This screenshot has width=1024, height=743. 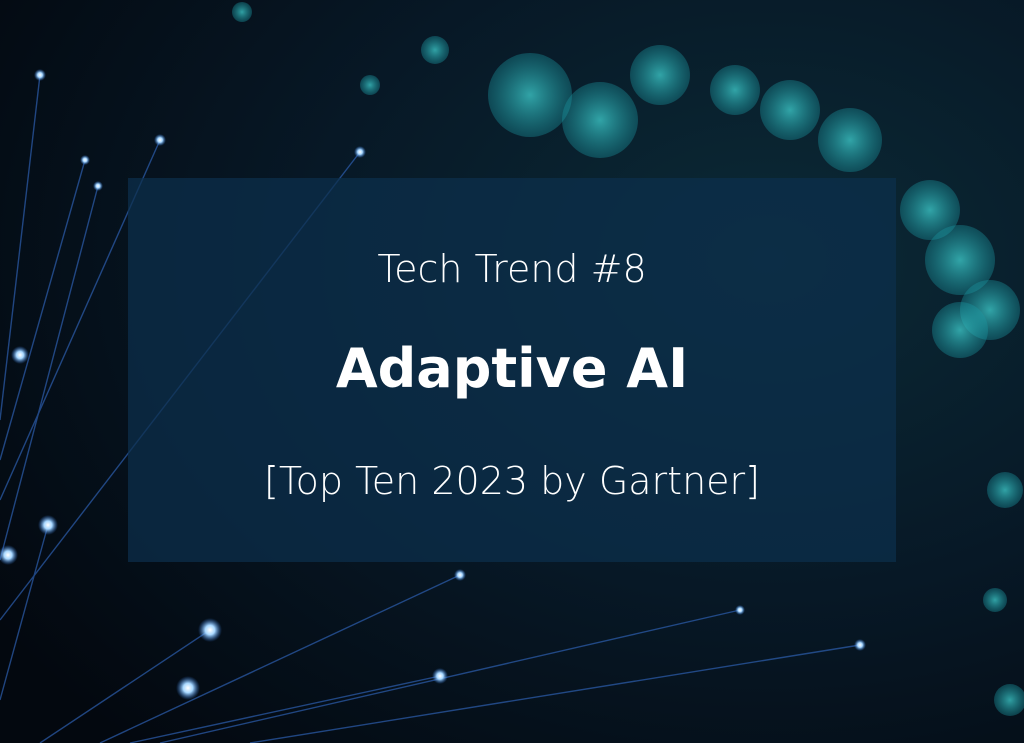 I want to click on headline: Adaptive AI, so click(x=512, y=368).